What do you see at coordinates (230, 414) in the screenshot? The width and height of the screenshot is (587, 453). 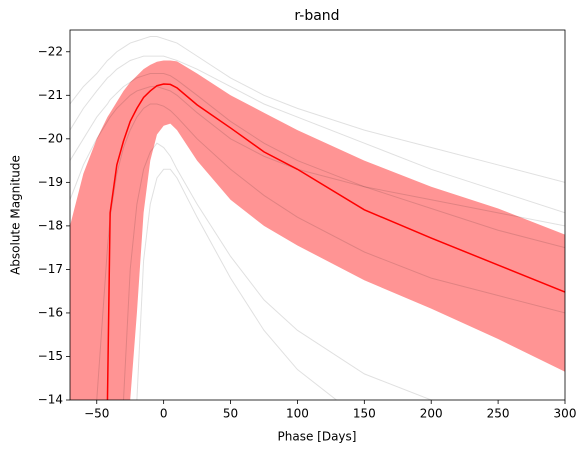 I see `x-tick-label: 50` at bounding box center [230, 414].